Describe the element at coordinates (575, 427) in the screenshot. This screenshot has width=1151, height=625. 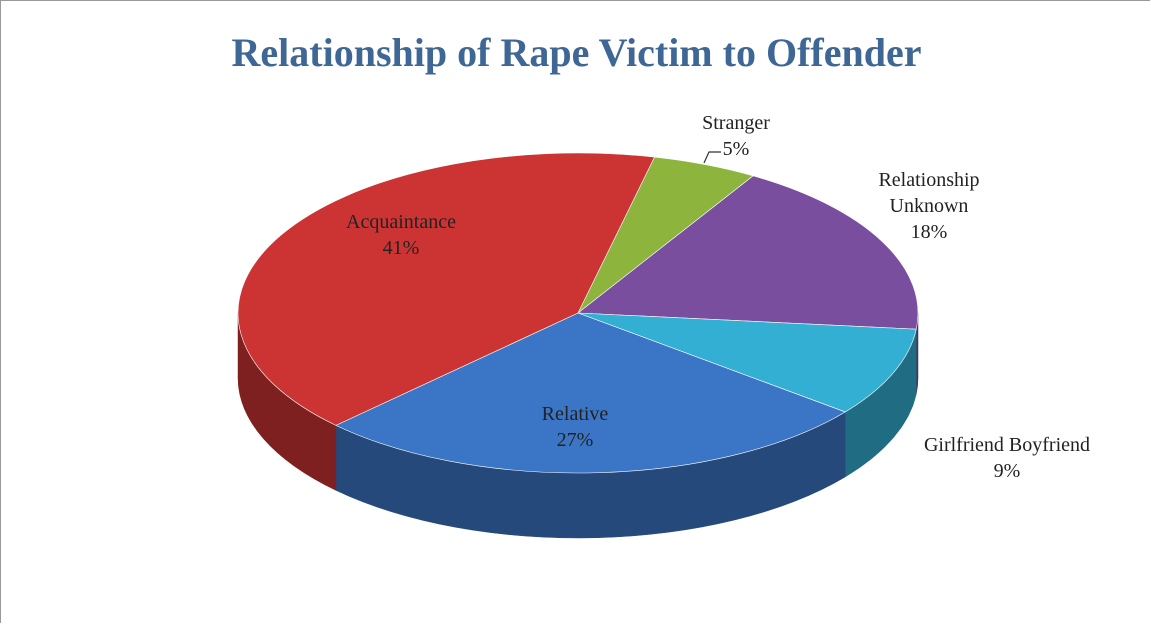
I see `data-label: Relative 27%` at that location.